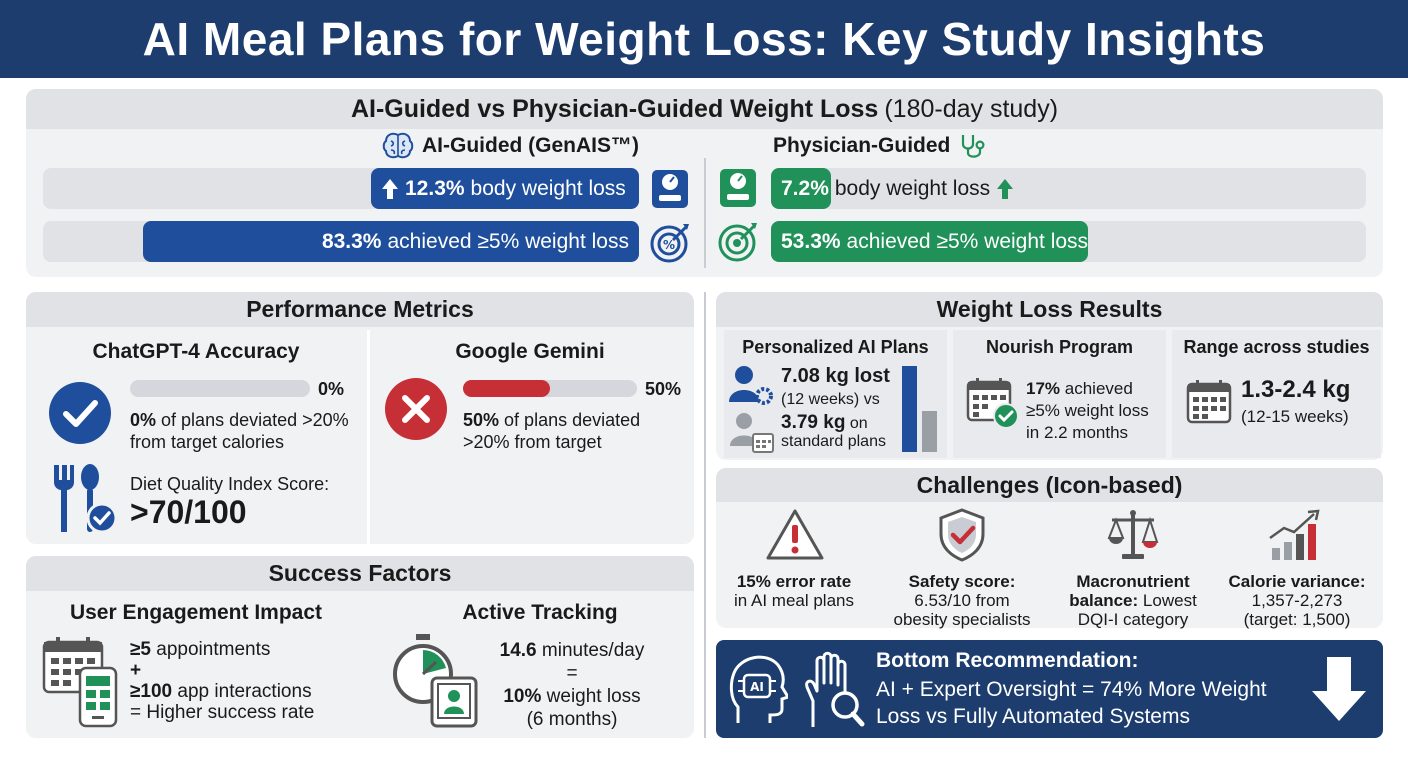 This screenshot has height=768, width=1408. I want to click on performance-divider, so click(368, 437).